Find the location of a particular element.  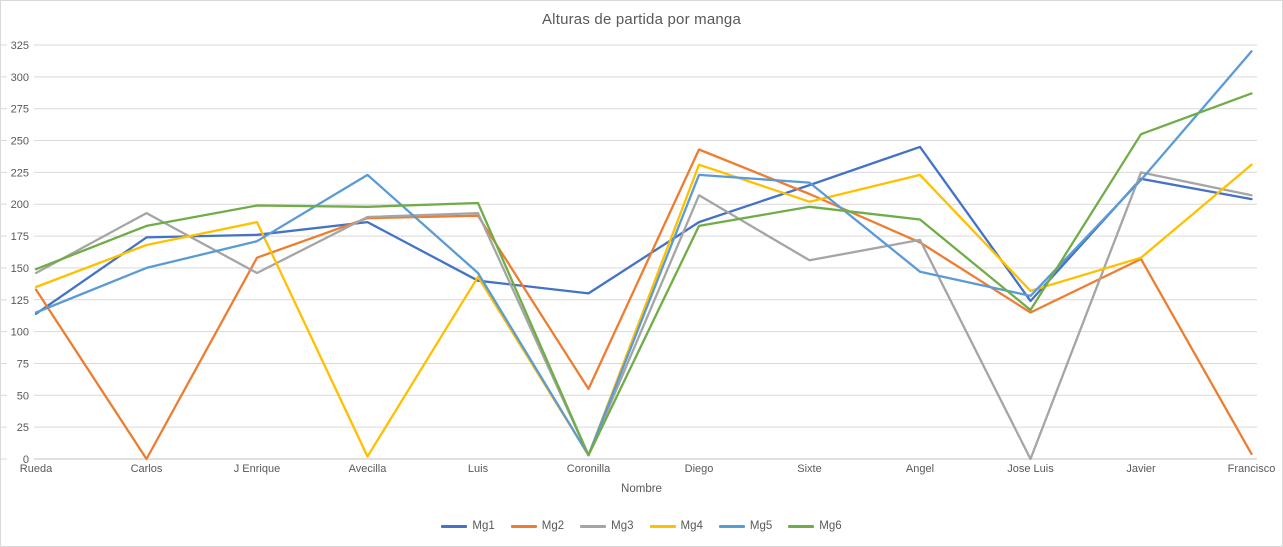

legend-item-Mg3: Mg3 is located at coordinates (607, 526).